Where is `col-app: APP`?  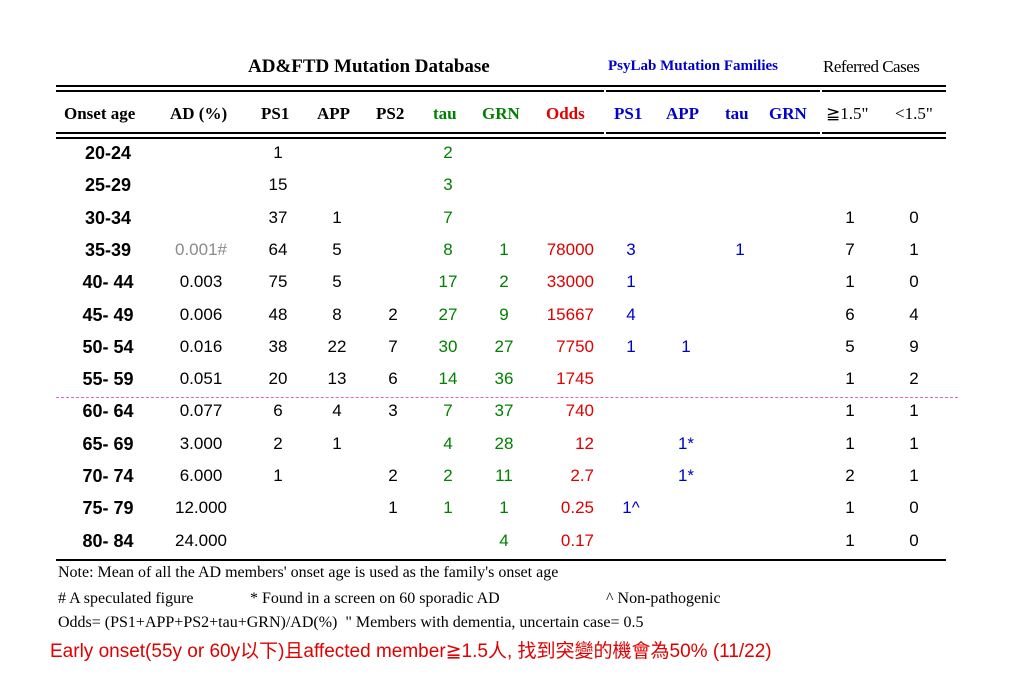 col-app: APP is located at coordinates (334, 113).